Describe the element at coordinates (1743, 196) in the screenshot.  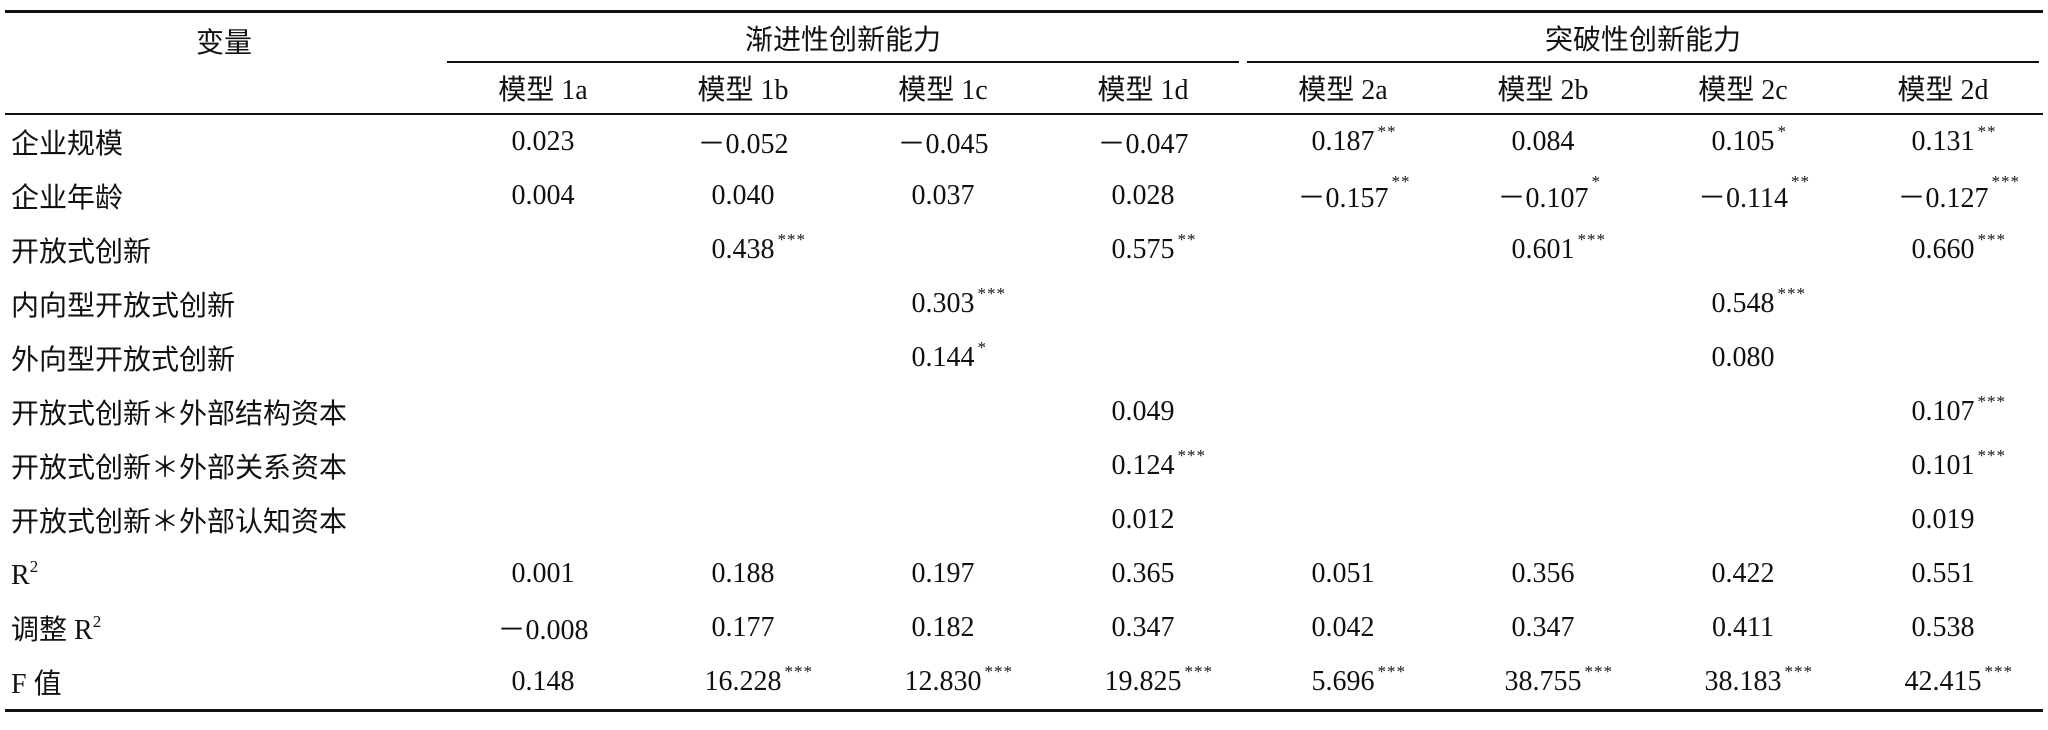
I see `table-cell: －0.114 **` at that location.